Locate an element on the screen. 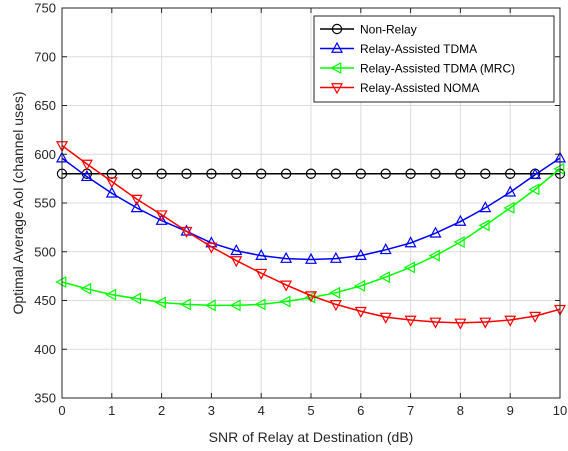 The height and width of the screenshot is (451, 568). x-tick-label: 5 is located at coordinates (310, 410).